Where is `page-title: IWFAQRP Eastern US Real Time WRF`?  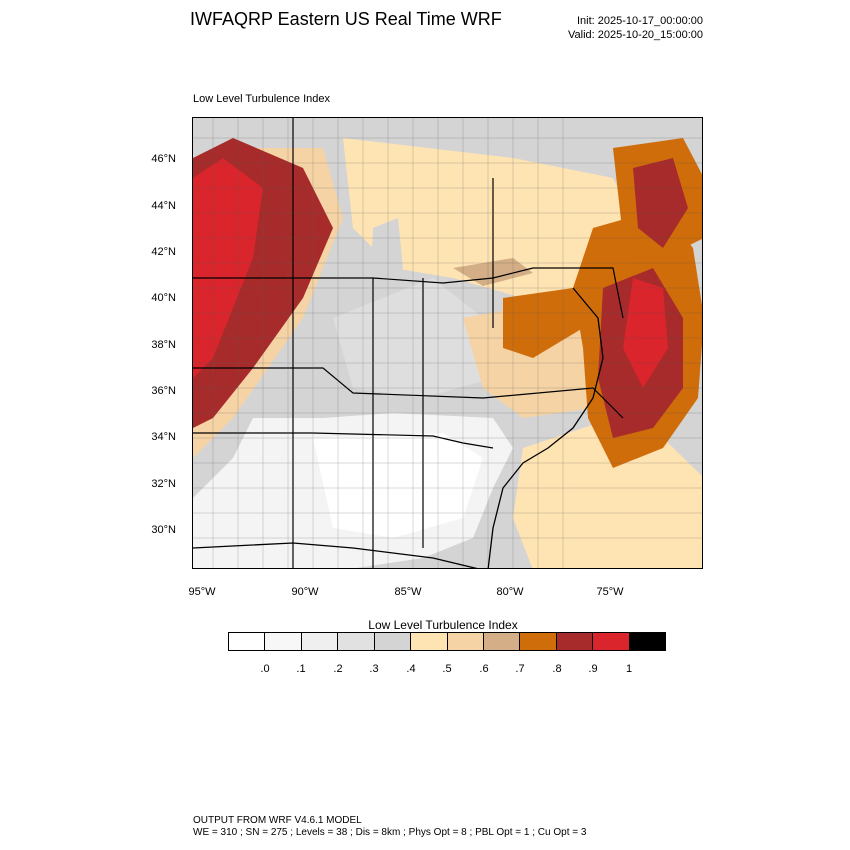 page-title: IWFAQRP Eastern US Real Time WRF is located at coordinates (346, 19).